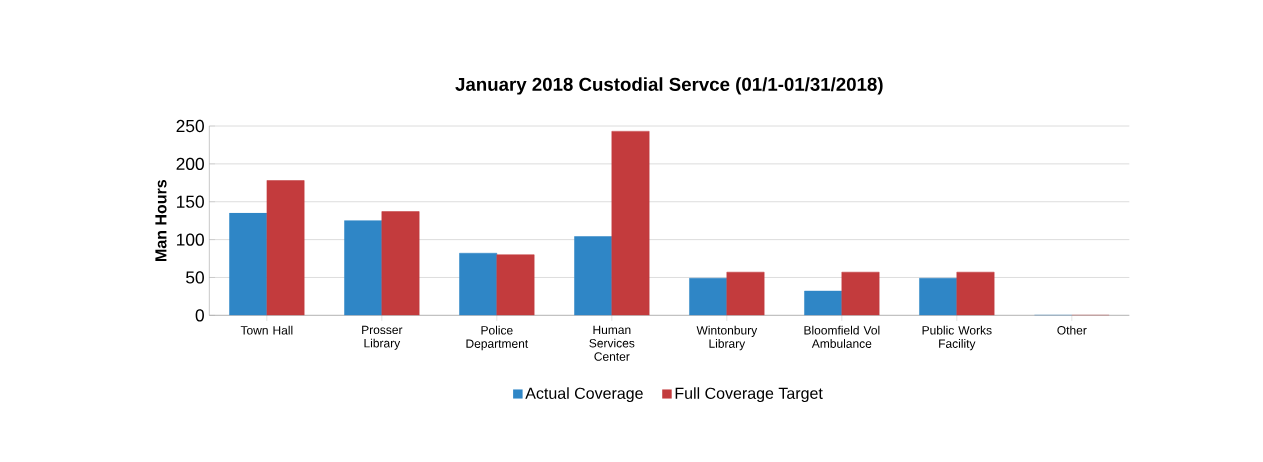 This screenshot has width=1263, height=462. Describe the element at coordinates (190, 126) in the screenshot. I see `y-tick-label: 250` at that location.